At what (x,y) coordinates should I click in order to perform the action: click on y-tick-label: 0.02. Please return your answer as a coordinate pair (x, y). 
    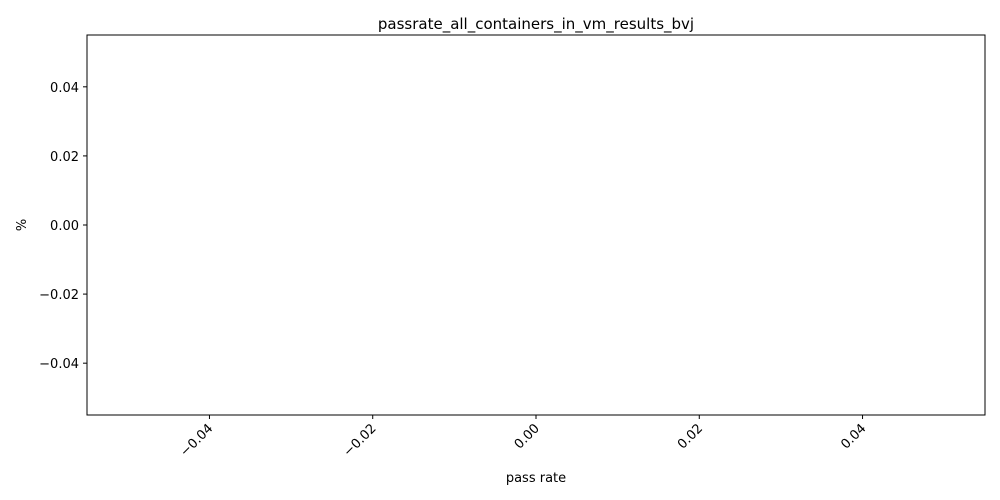
    Looking at the image, I should click on (64, 157).